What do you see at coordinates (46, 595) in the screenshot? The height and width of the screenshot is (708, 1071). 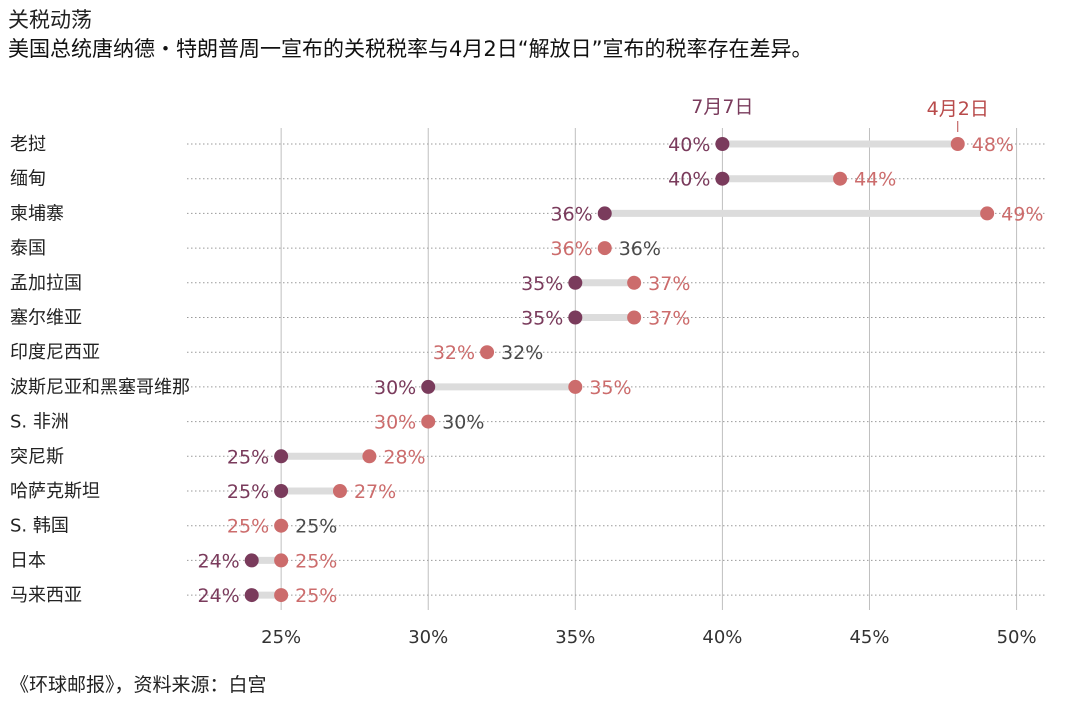 I see `category-label: 马来西亚` at bounding box center [46, 595].